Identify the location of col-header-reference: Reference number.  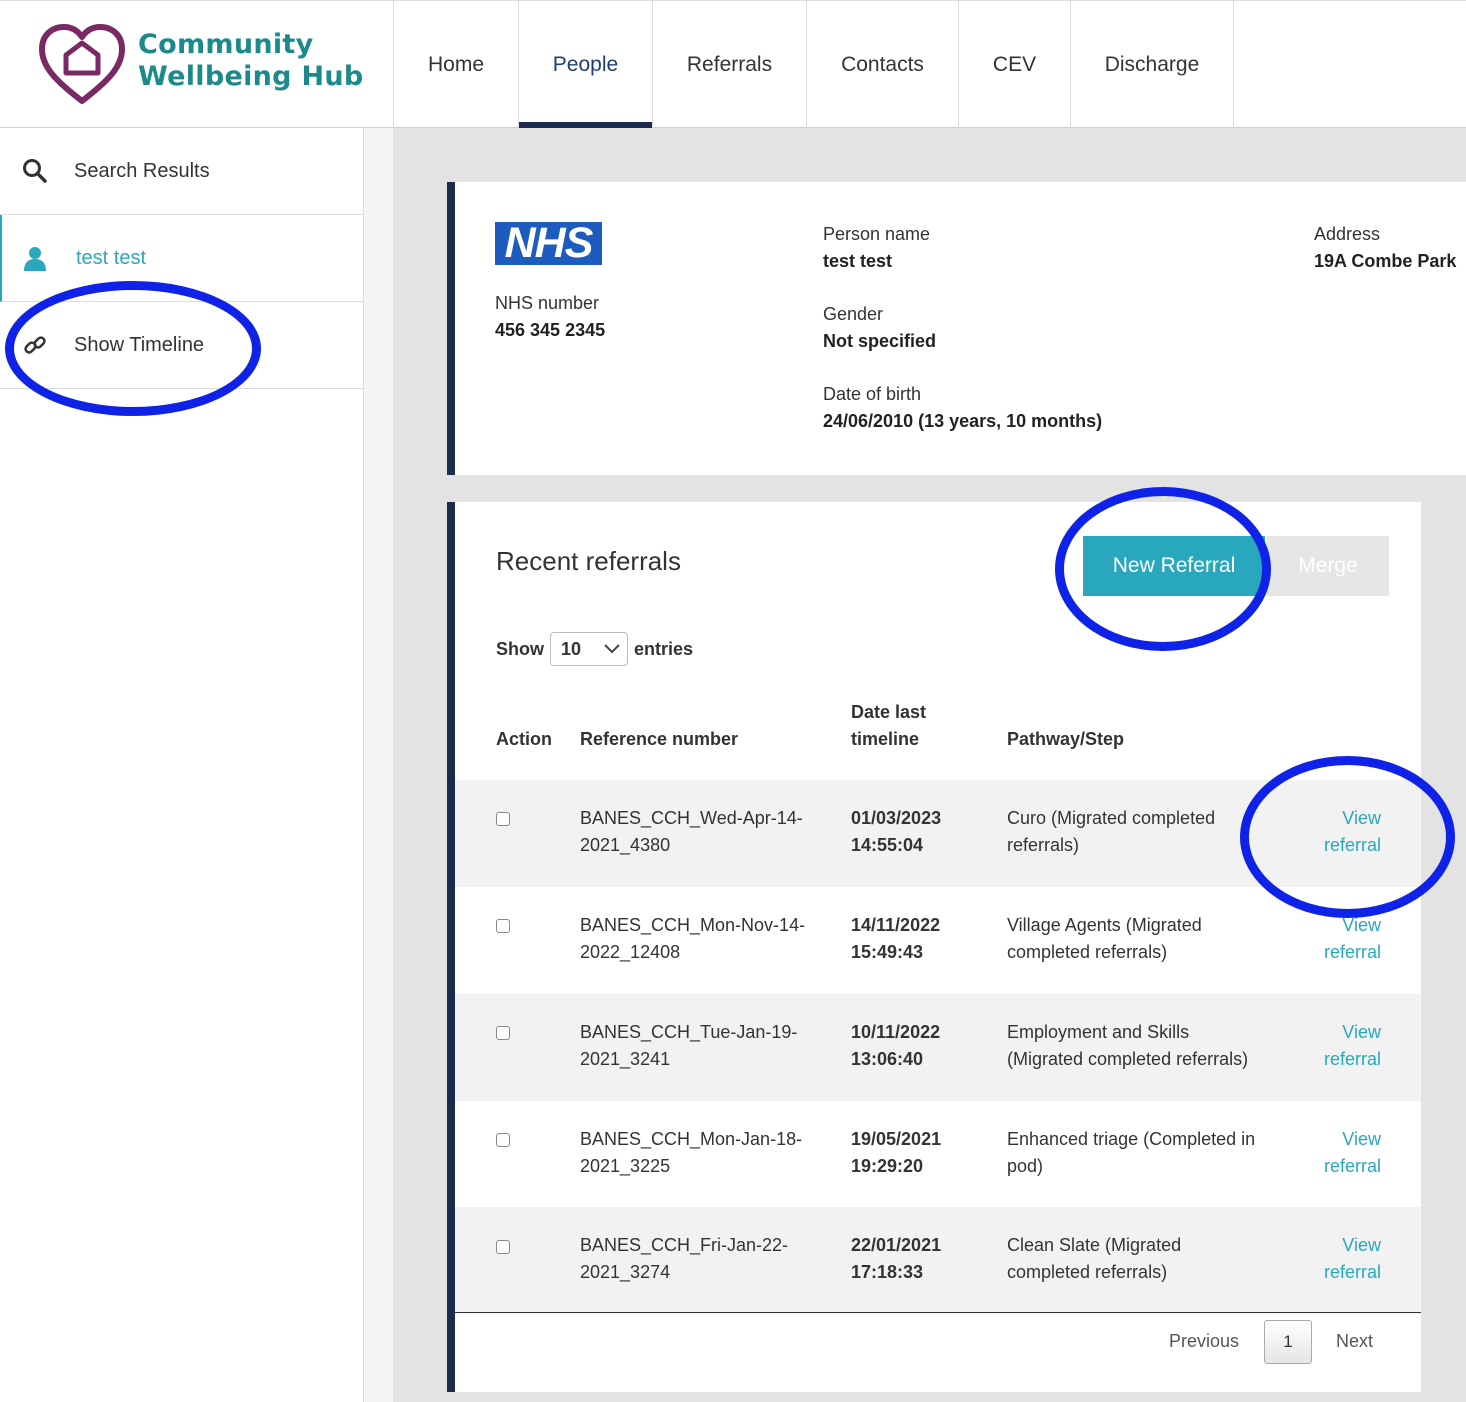
(659, 739).